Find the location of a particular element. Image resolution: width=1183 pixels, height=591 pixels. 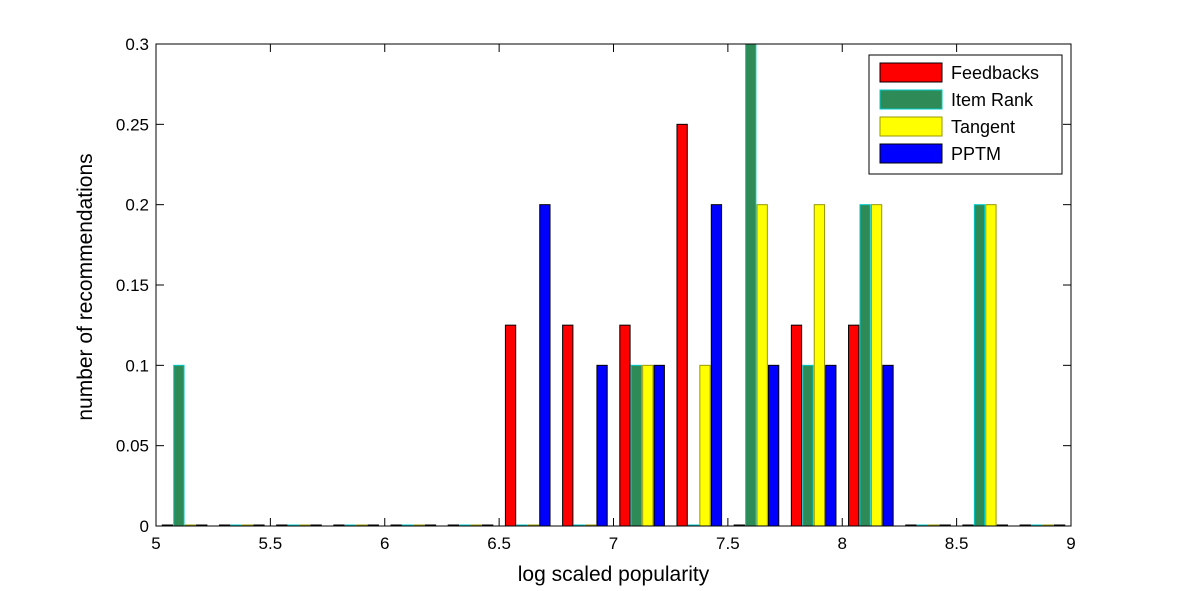

y-tick-label: 0.2 is located at coordinates (137, 205).